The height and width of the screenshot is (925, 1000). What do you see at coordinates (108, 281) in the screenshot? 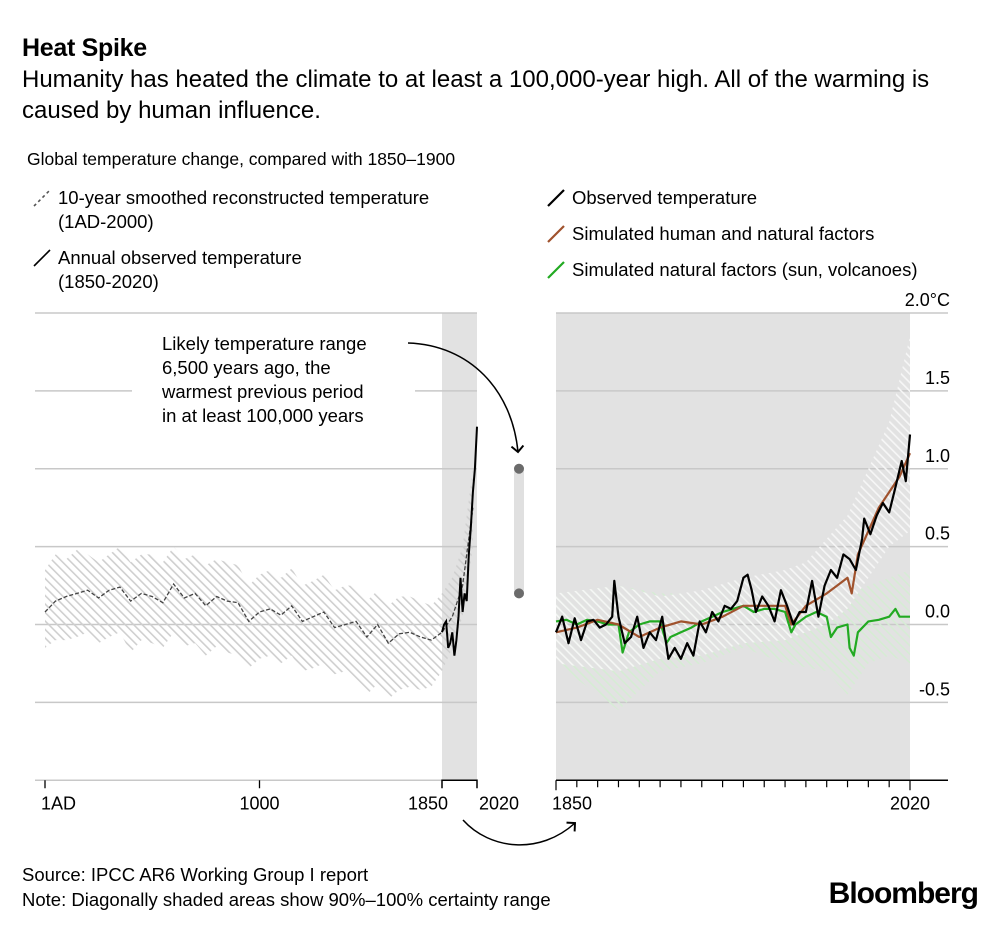
I see `legend-label-sub: (1850-2020)` at bounding box center [108, 281].